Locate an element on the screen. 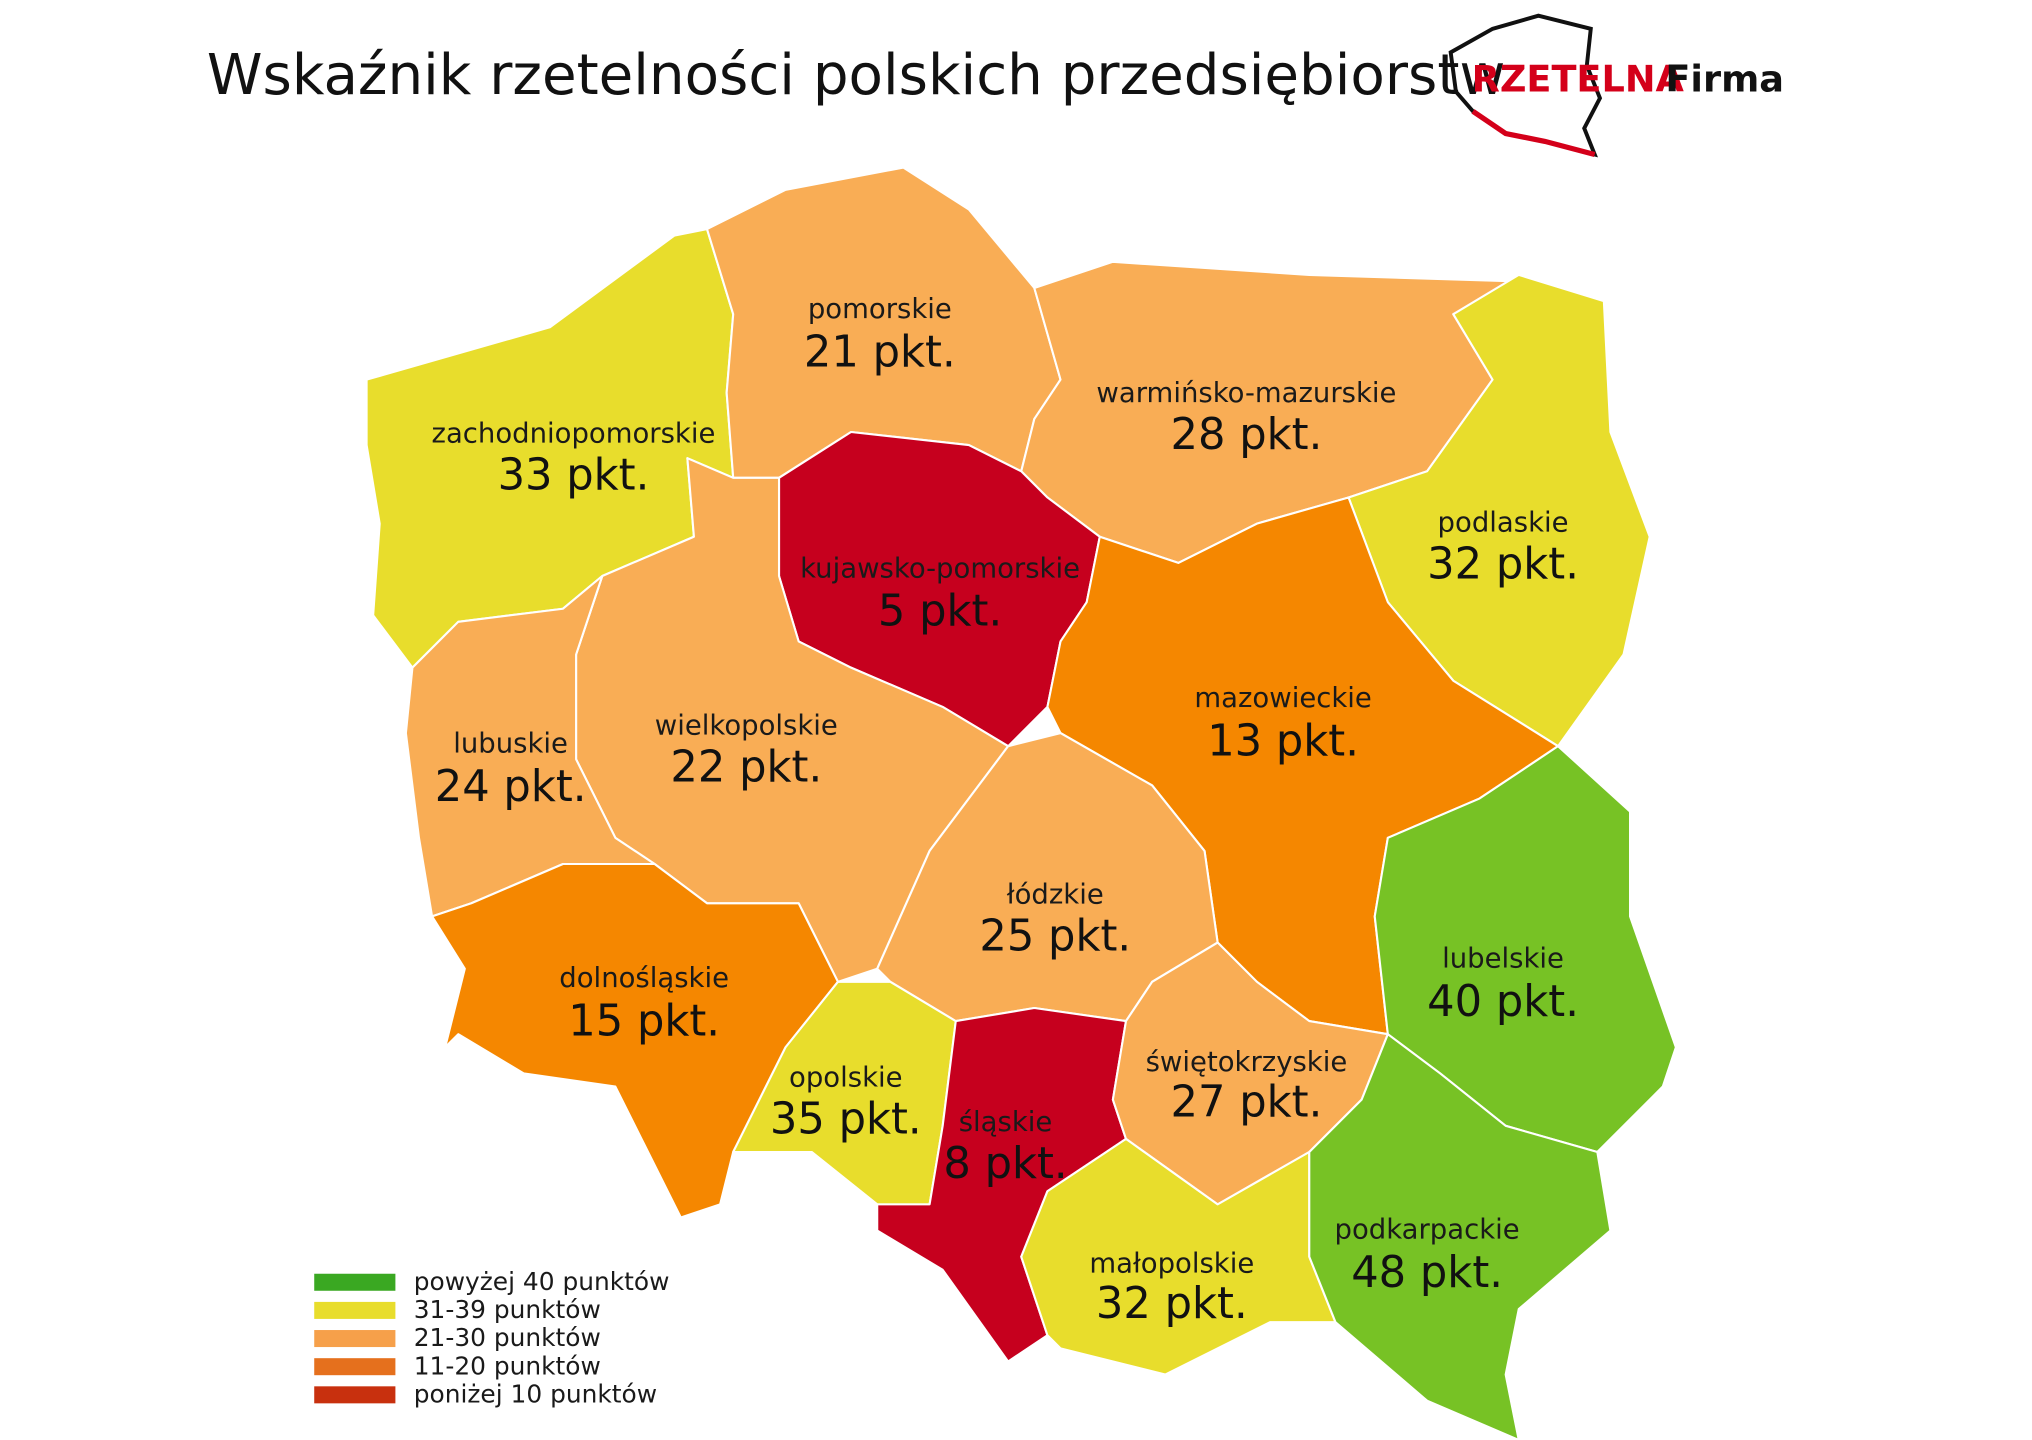  region-score: 27 pkt. is located at coordinates (1247, 1103).